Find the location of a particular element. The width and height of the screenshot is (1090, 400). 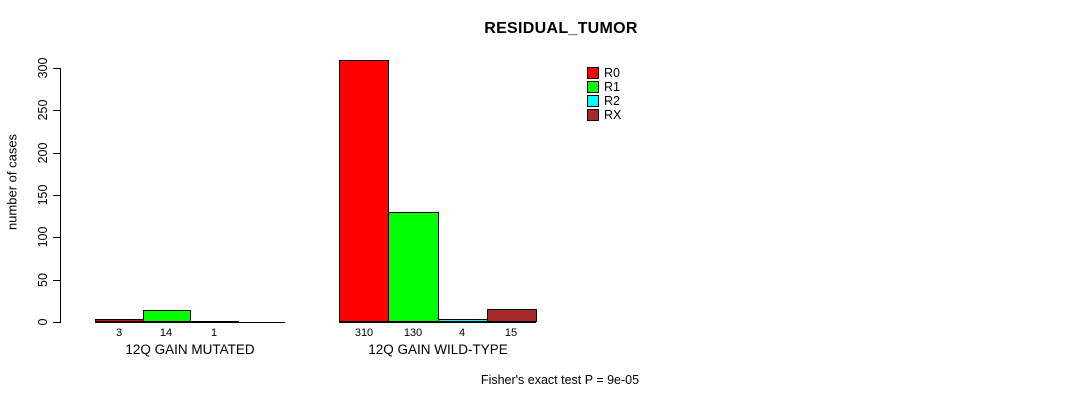

bar-value-label: 310 is located at coordinates (364, 333).